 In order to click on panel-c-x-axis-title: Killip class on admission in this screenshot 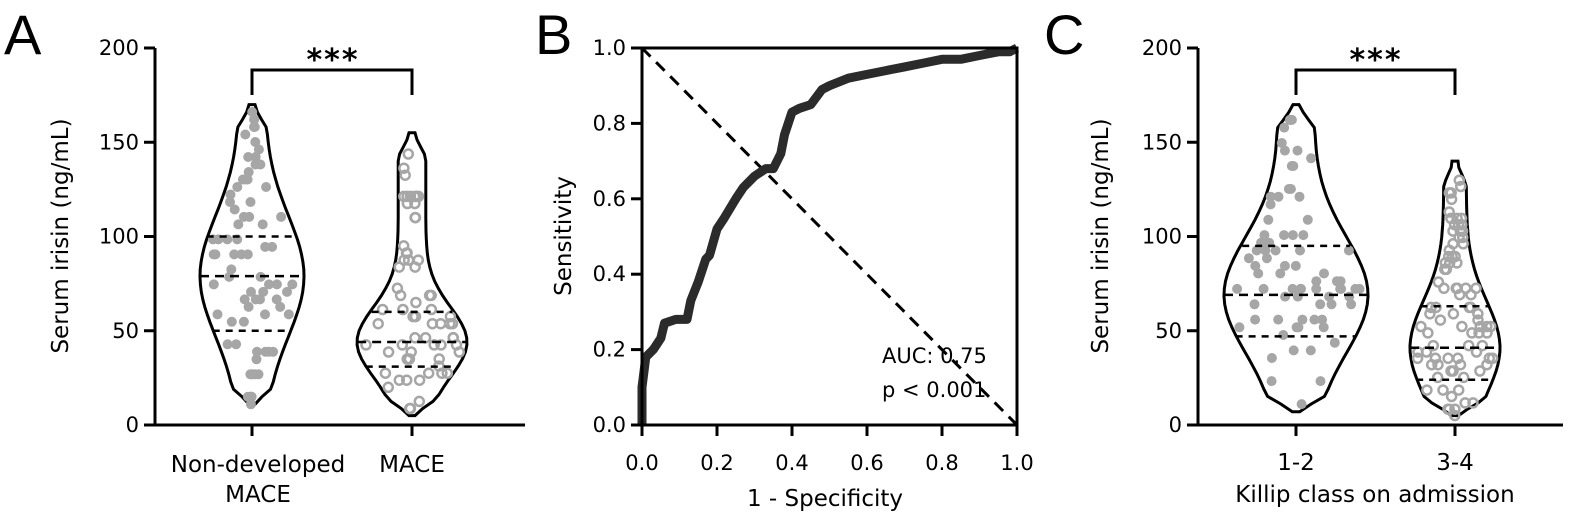, I will do `click(1374, 495)`.